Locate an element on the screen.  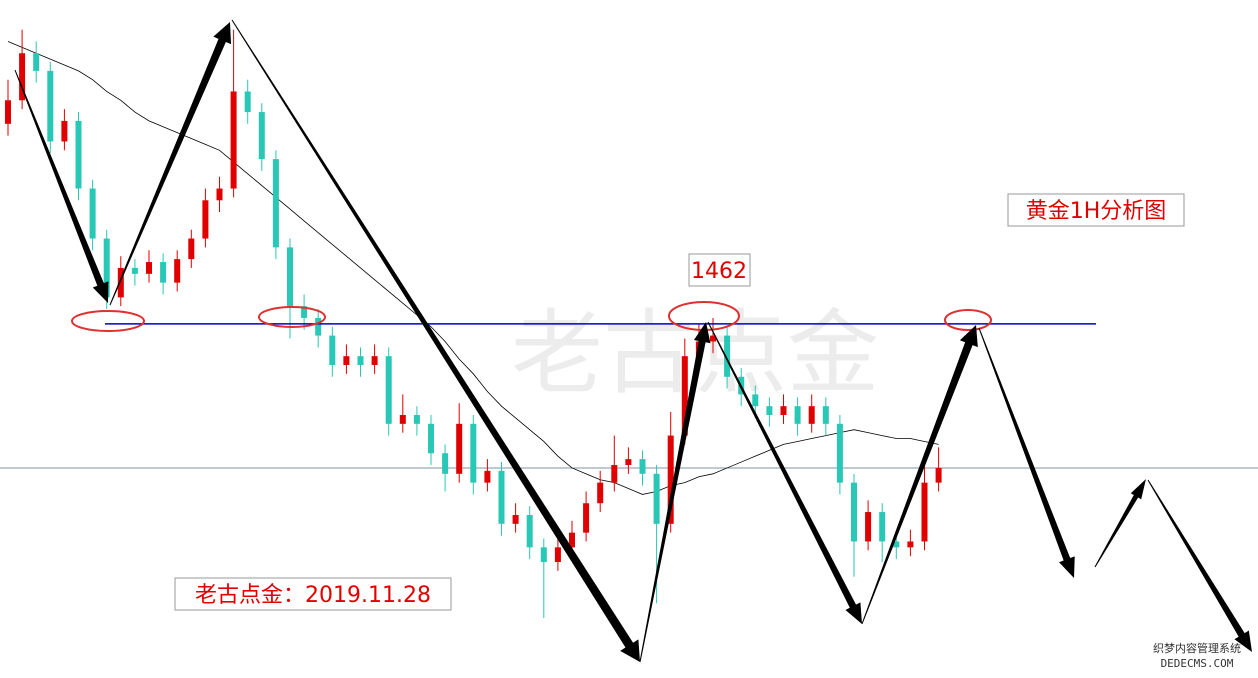
note-box is located at coordinates (313, 594).